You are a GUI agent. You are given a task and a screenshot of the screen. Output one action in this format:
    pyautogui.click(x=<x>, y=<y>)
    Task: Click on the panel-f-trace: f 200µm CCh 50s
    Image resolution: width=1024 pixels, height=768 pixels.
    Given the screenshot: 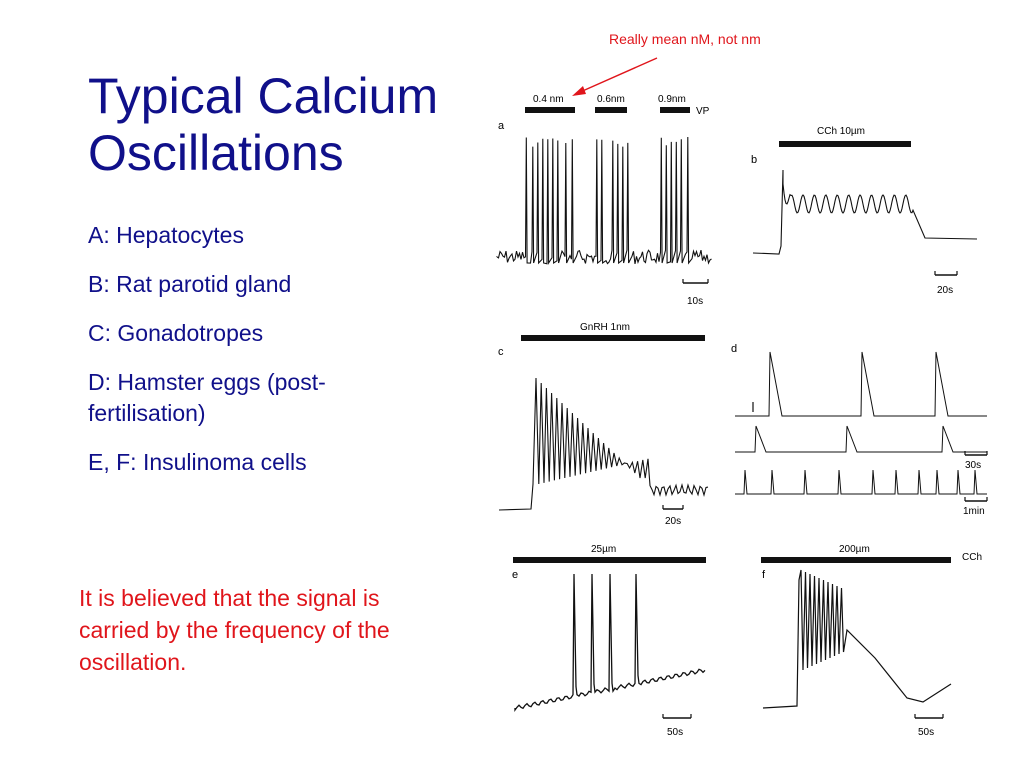 What is the action you would take?
    pyautogui.click(x=871, y=641)
    